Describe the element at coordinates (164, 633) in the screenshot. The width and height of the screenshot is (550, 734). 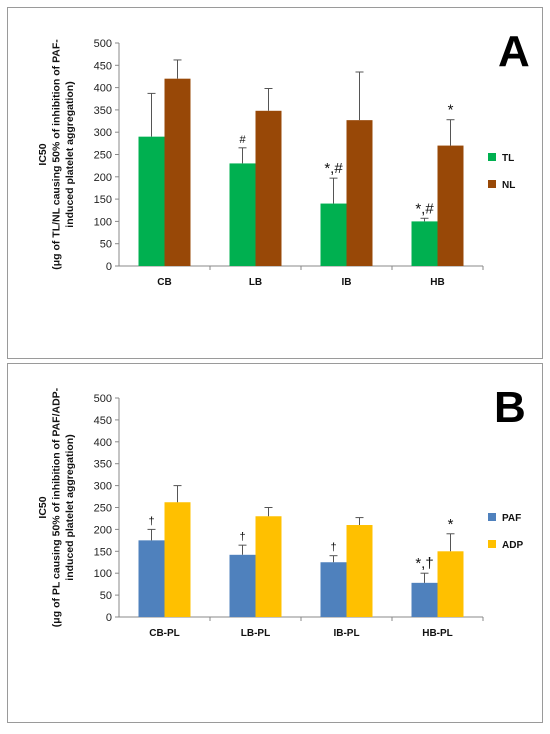
I see `chart-b-category-label: CB-PL` at that location.